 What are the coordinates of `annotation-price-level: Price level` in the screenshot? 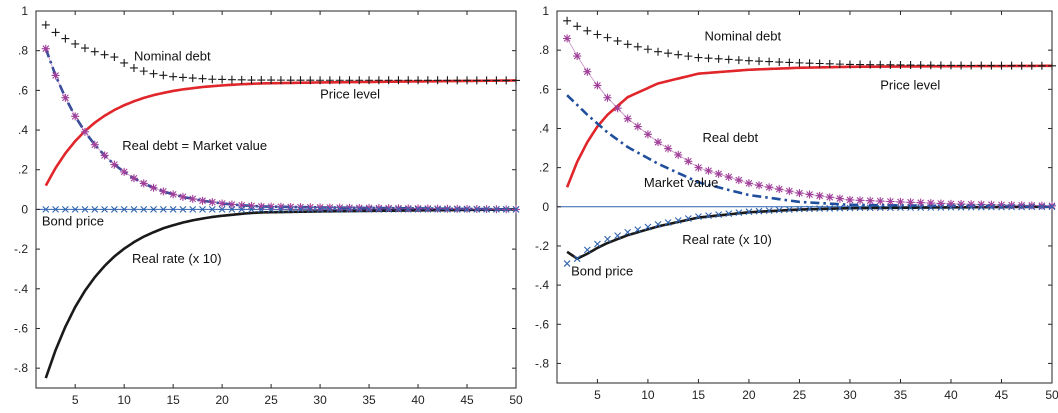 It's located at (350, 93).